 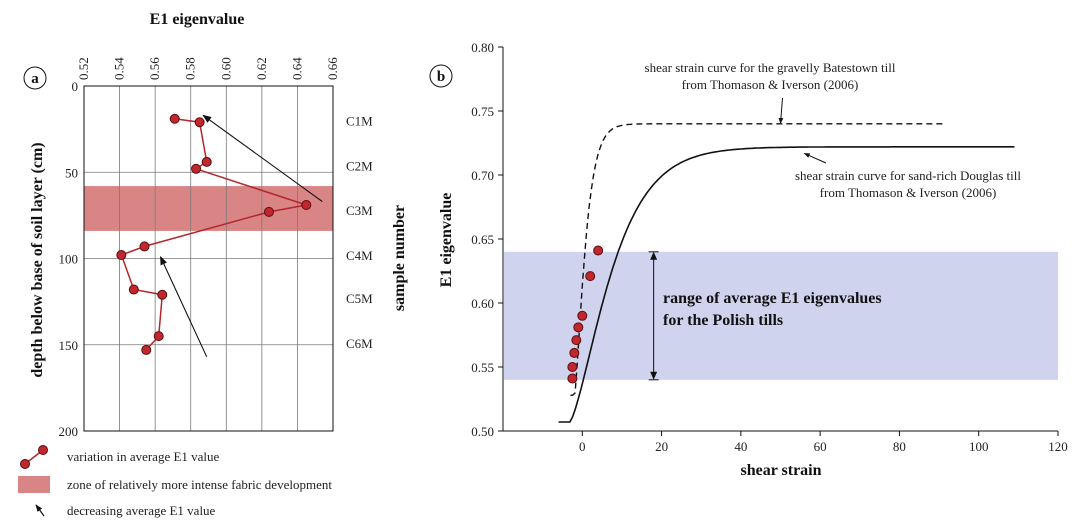 I want to click on panel-a-x-tick-label: 0.58, so click(x=190, y=68).